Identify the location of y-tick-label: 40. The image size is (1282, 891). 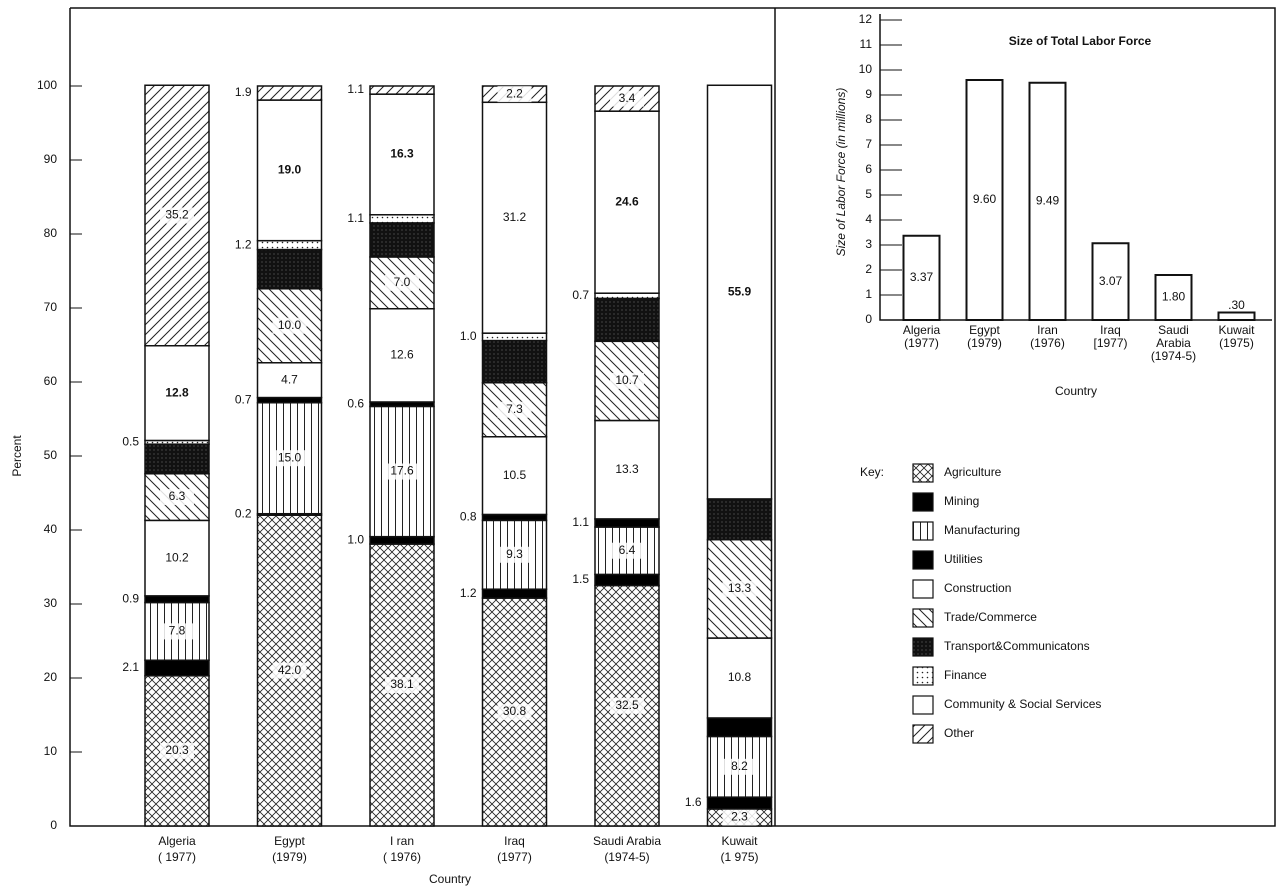
(51, 529).